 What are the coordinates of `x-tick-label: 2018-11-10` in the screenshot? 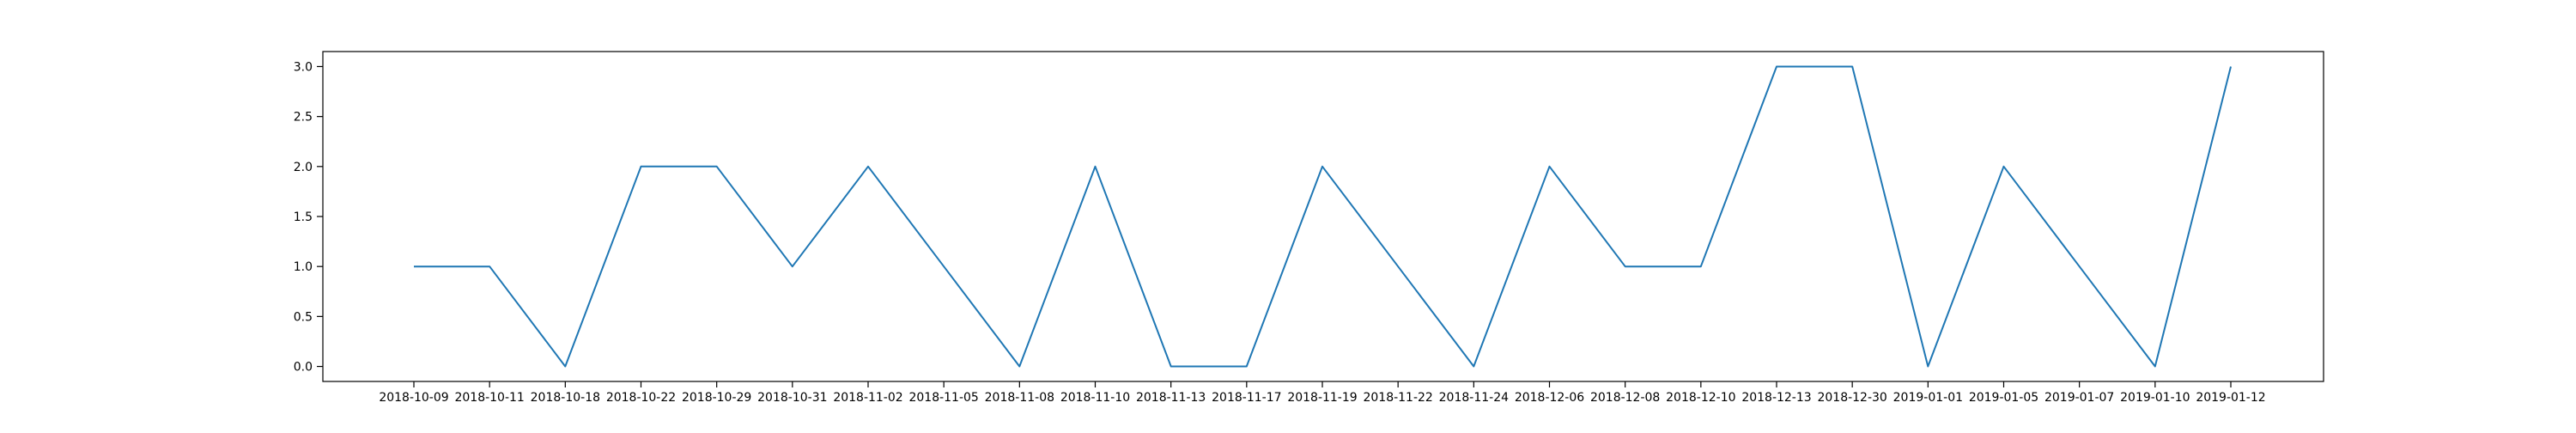 It's located at (1095, 398).